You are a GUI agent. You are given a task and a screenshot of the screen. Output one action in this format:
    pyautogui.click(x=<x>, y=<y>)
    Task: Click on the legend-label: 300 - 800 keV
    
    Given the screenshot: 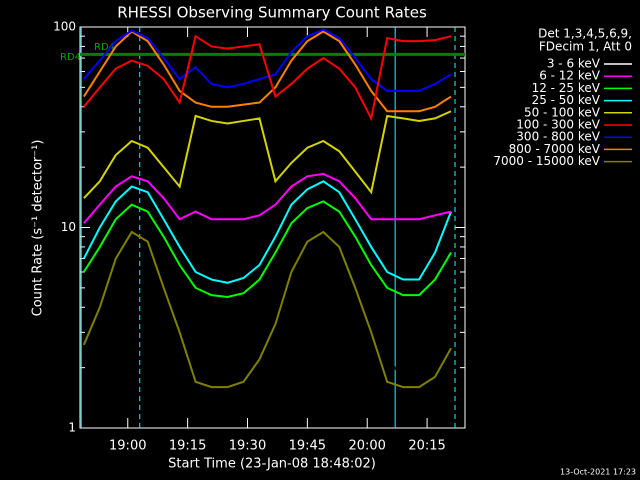 What is the action you would take?
    pyautogui.click(x=558, y=137)
    